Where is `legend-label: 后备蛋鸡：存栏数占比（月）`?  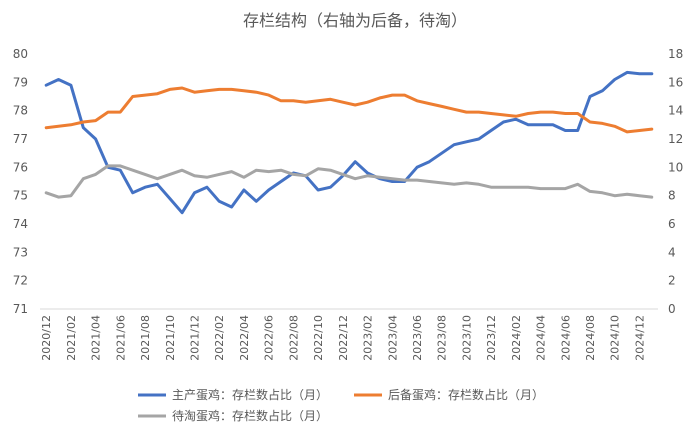 legend-label: 后备蛋鸡：存栏数占比（月） is located at coordinates (466, 394).